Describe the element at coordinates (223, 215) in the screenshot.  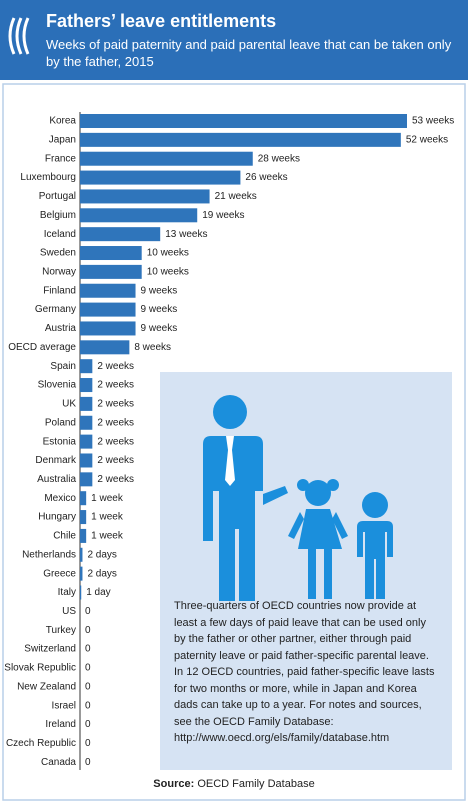
I see `value-label: 19 weeks` at that location.